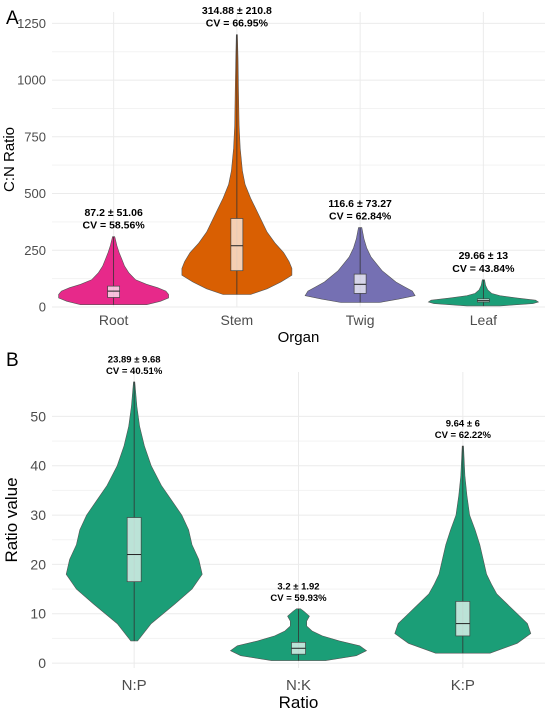 The height and width of the screenshot is (715, 550). Describe the element at coordinates (35, 136) in the screenshot. I see `y-tick-label: 750` at that location.